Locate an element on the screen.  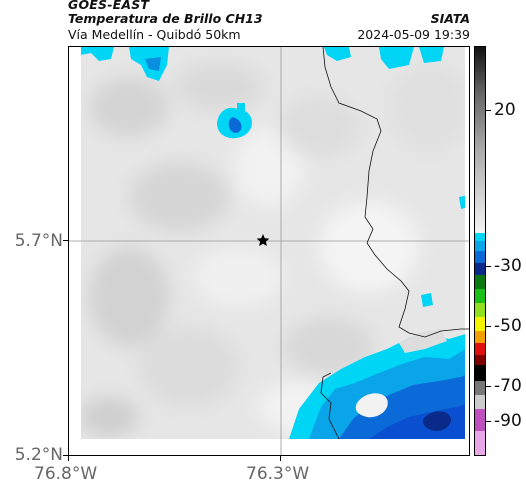
organization-label: SIATA is located at coordinates (450, 18).